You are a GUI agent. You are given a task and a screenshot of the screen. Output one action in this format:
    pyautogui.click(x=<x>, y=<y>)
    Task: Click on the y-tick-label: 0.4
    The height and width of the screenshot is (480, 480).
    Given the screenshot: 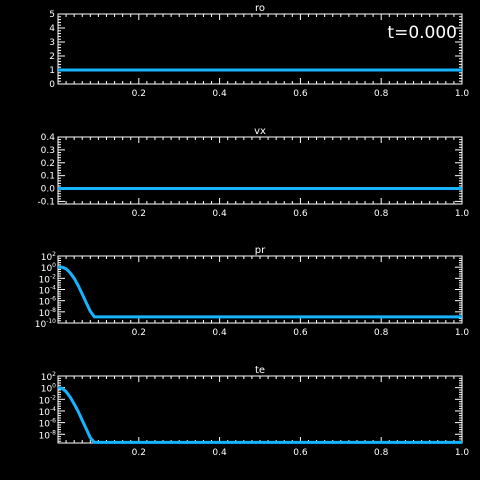 What is the action you would take?
    pyautogui.click(x=48, y=138)
    